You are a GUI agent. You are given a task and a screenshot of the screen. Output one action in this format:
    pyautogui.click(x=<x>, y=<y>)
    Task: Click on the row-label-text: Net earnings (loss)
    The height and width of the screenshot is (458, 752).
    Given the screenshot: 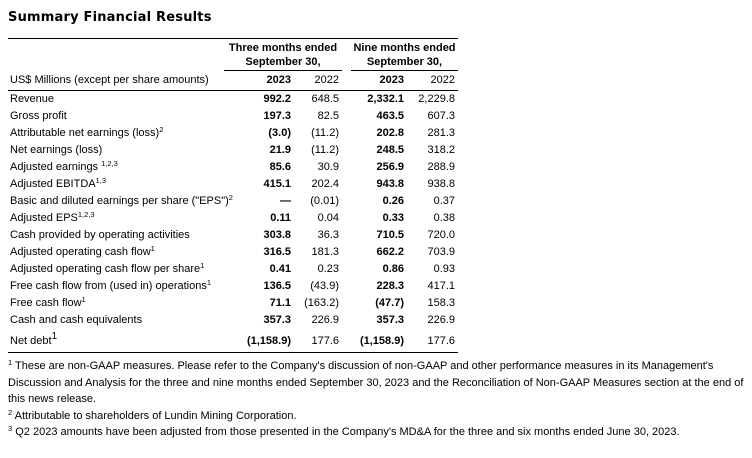 What is the action you would take?
    pyautogui.click(x=56, y=150)
    